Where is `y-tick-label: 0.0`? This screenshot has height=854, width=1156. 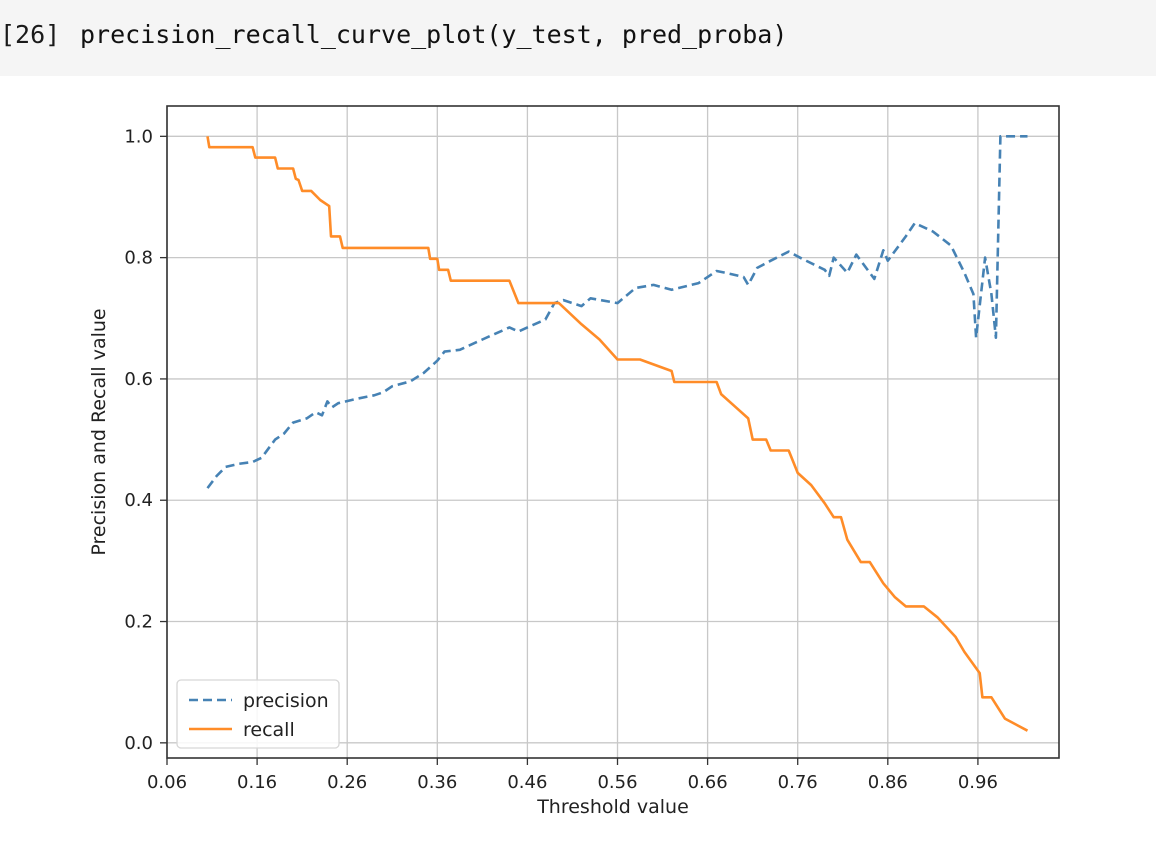
y-tick-label: 0.0 is located at coordinates (138, 743).